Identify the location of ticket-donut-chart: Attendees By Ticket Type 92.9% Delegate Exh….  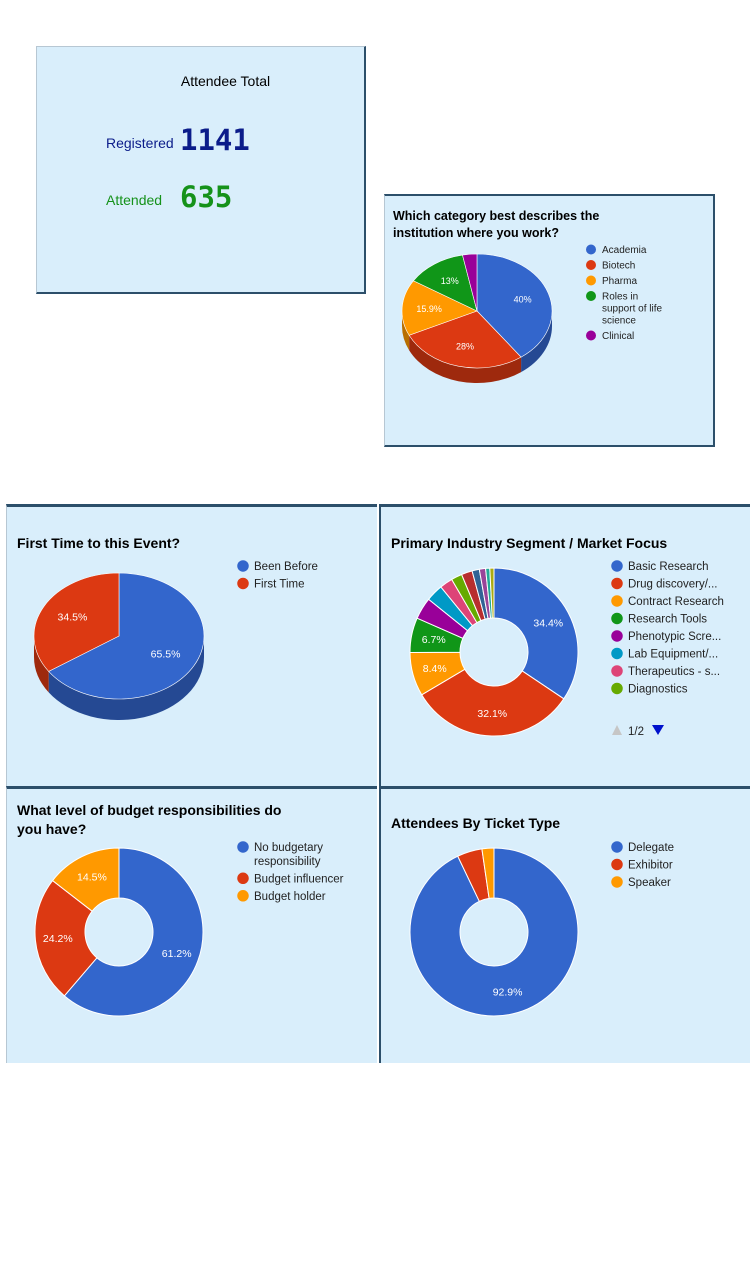
(532, 916).